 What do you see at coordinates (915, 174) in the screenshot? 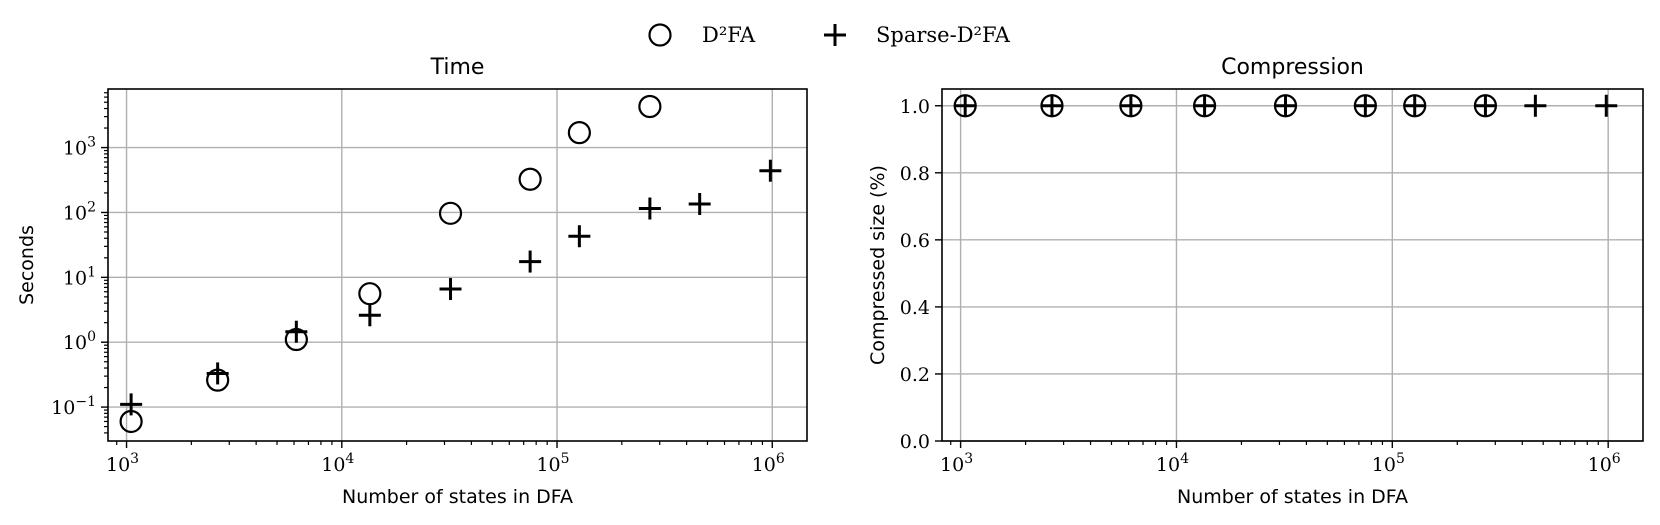
I see `y-tick-label: 0.8` at bounding box center [915, 174].